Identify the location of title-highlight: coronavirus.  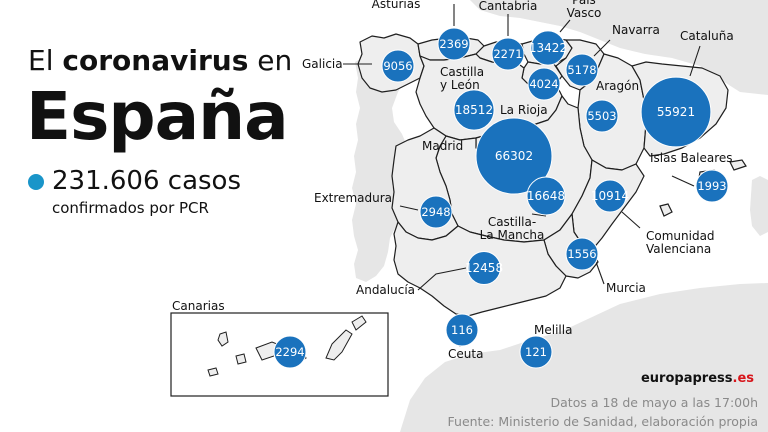
(155, 60).